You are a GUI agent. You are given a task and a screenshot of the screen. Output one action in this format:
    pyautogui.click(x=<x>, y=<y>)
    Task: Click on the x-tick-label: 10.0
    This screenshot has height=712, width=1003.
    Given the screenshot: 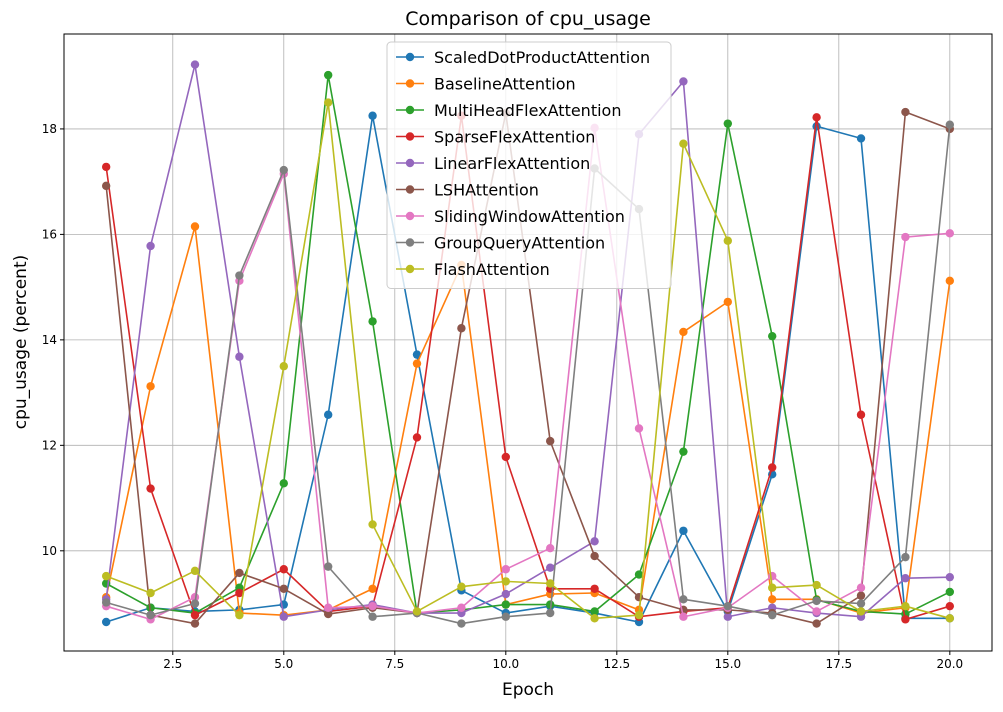 What is the action you would take?
    pyautogui.click(x=505, y=664)
    